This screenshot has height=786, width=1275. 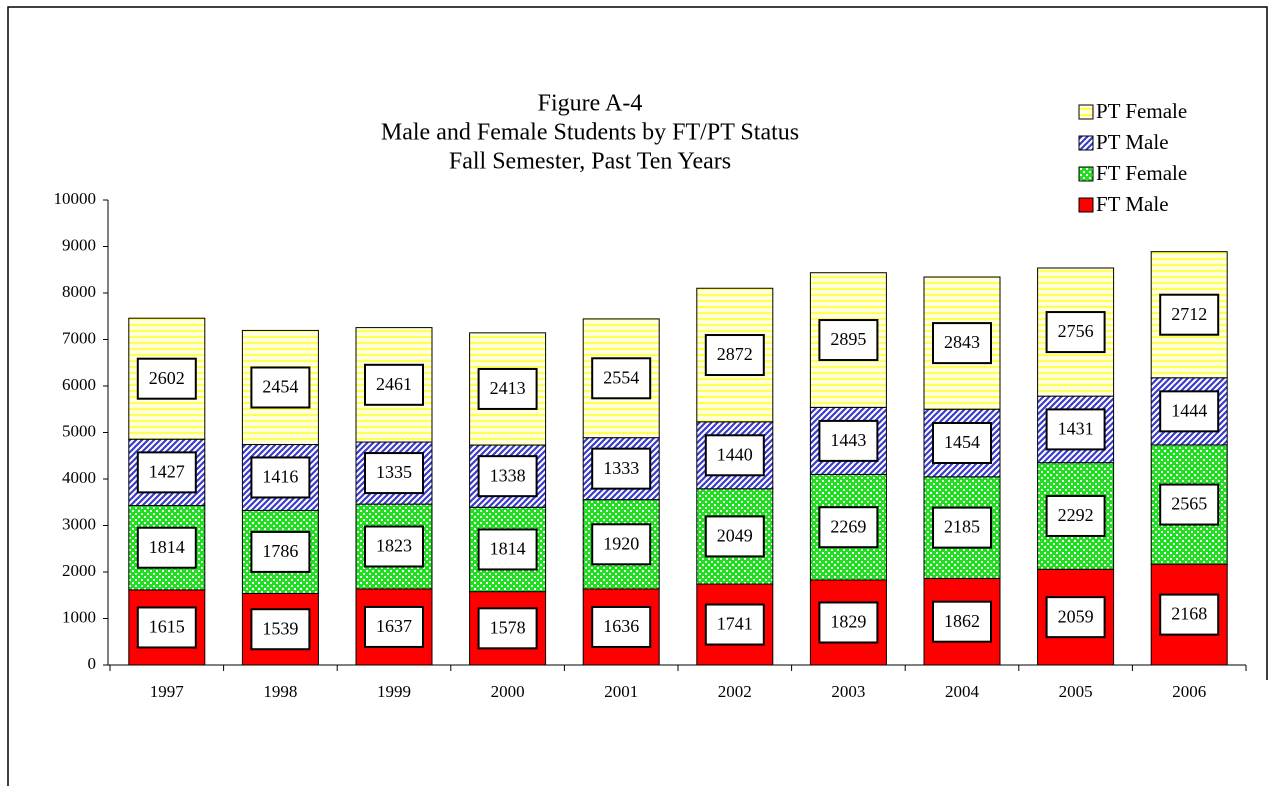 I want to click on data-label: 1338, so click(x=508, y=475).